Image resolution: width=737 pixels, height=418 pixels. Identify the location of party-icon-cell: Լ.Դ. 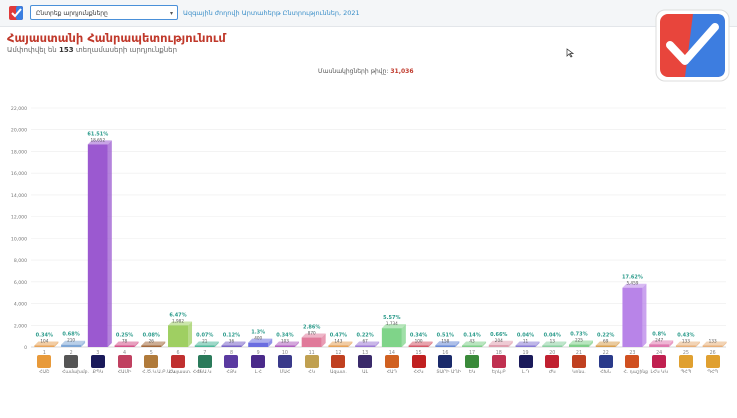
(526, 365).